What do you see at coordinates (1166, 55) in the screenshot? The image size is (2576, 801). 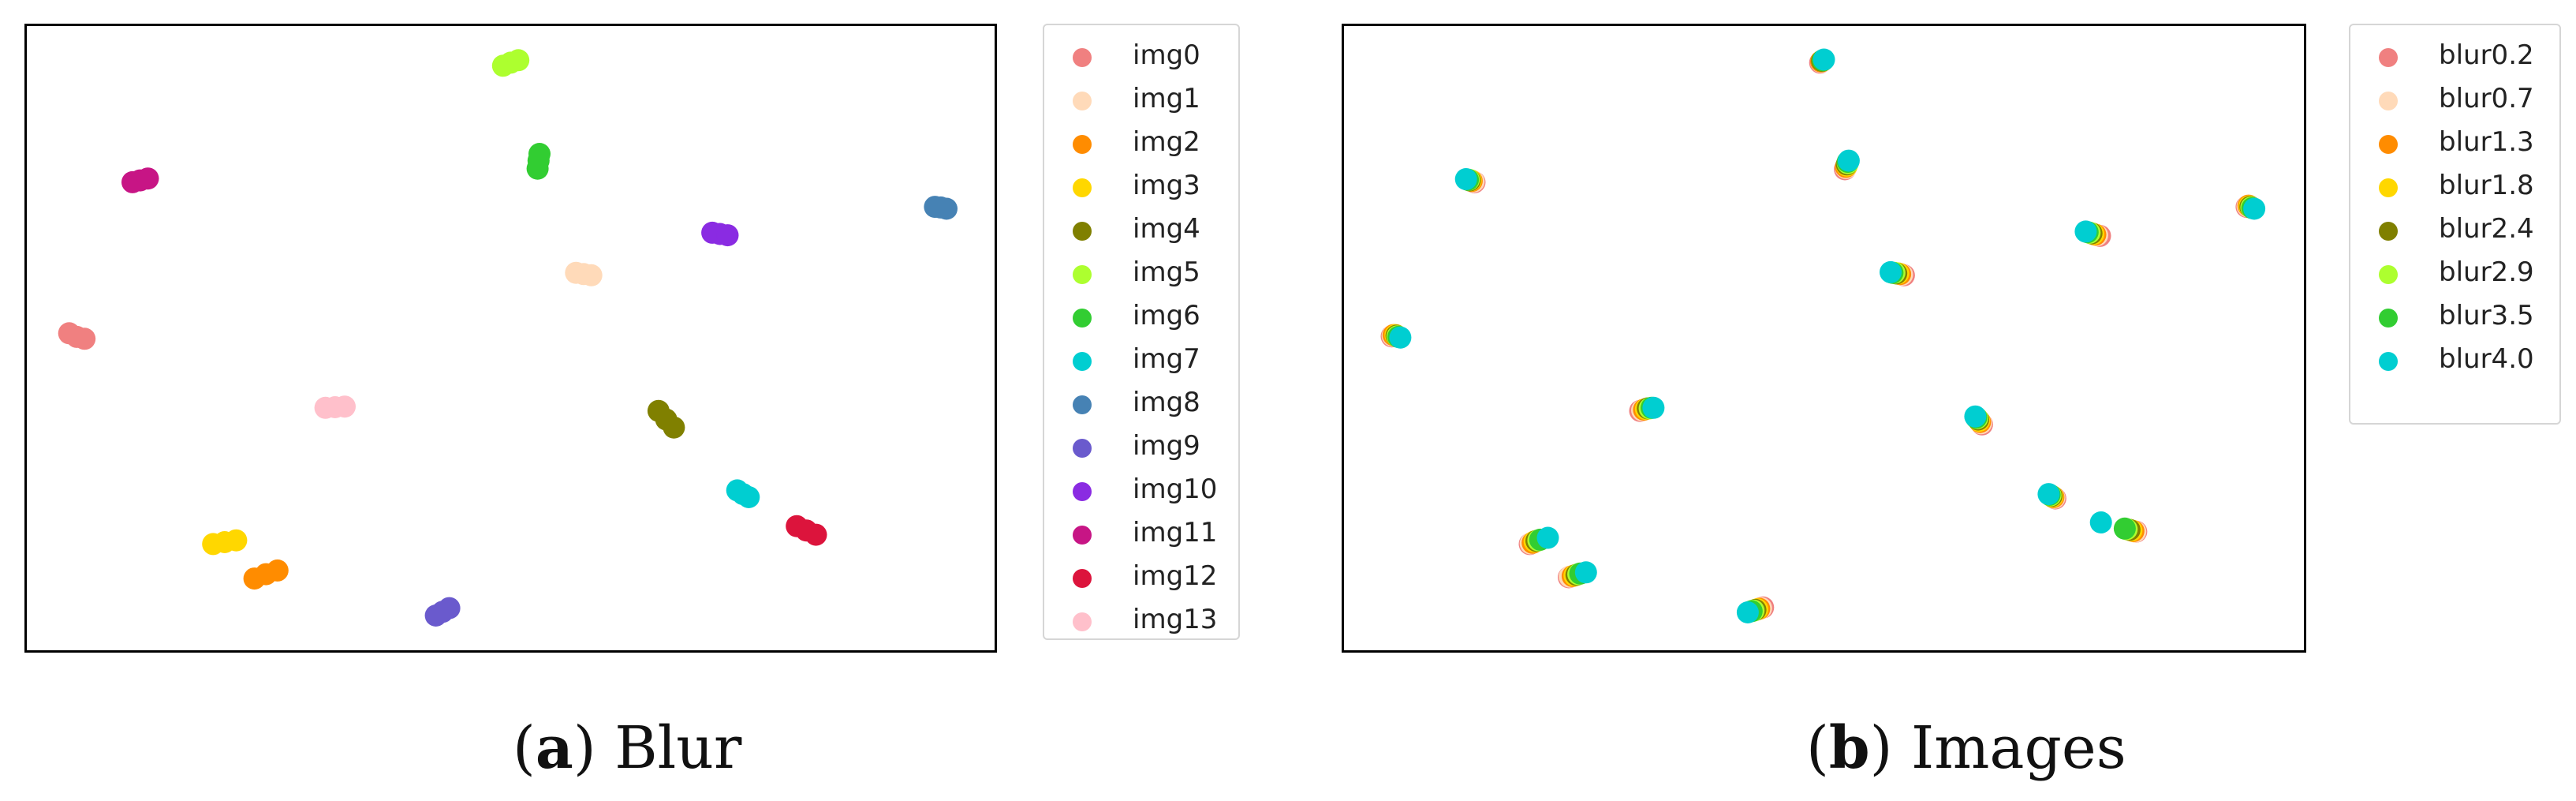 I see `legend-label: img0` at bounding box center [1166, 55].